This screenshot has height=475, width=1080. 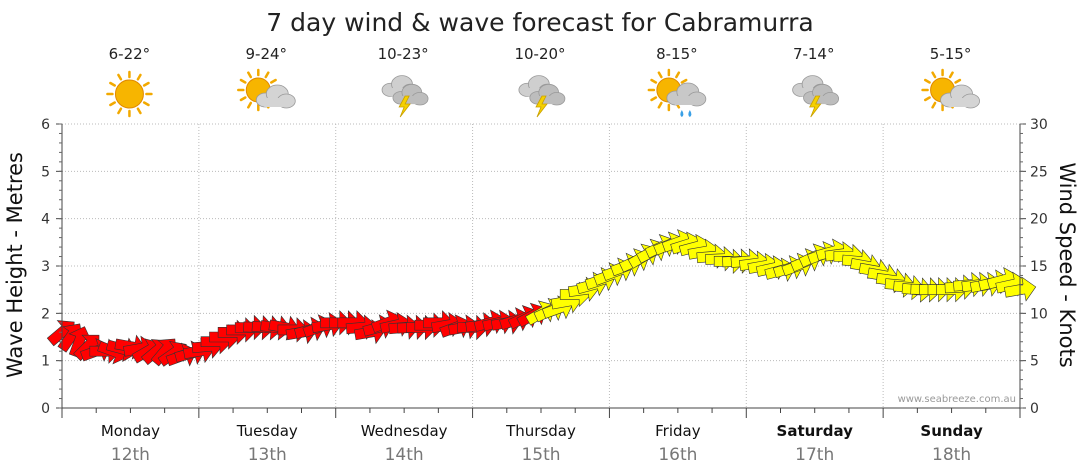 I want to click on y-tick-label-right: 10, so click(x=1039, y=314).